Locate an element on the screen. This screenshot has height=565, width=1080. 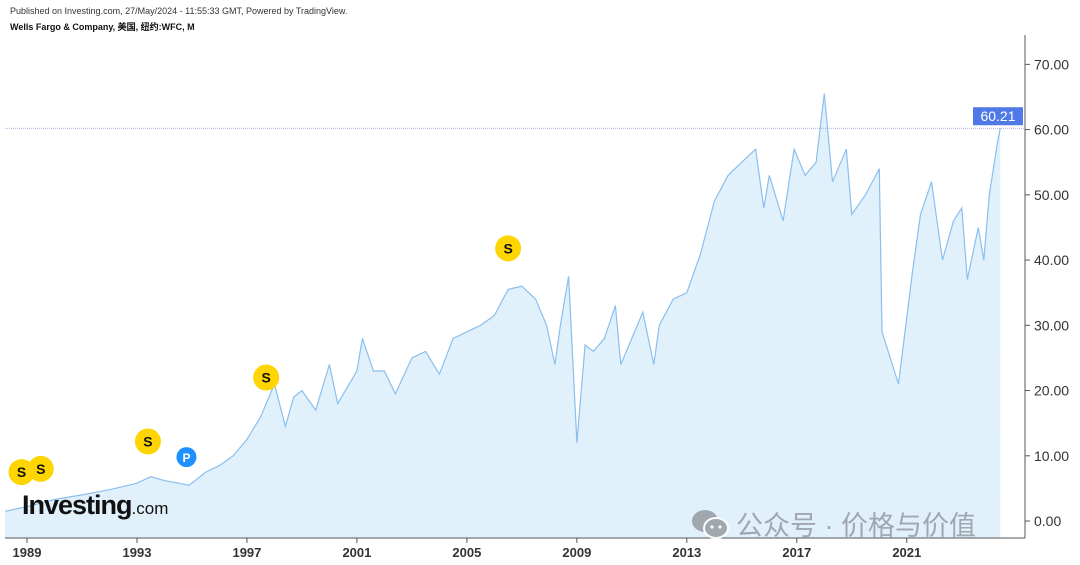
x-tick-label: 2017 is located at coordinates (796, 552).